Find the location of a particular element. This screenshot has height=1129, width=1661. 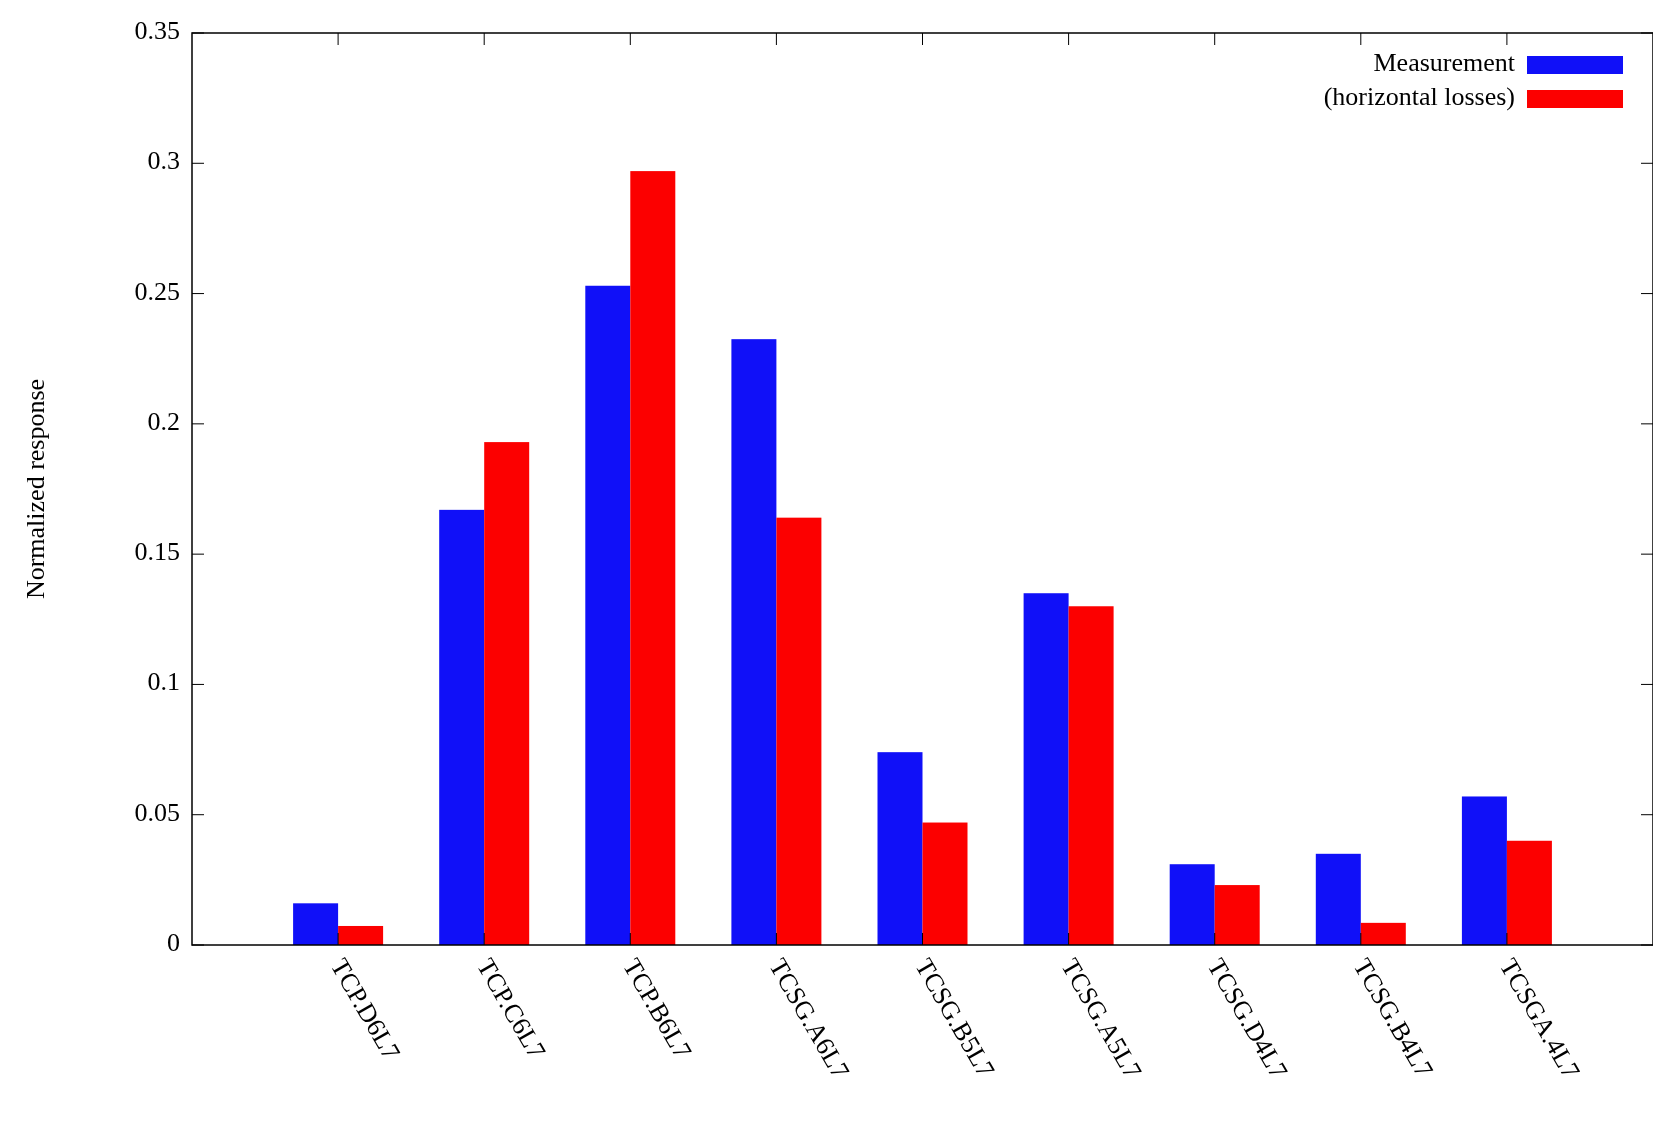

legend-label: (horizontal losses) is located at coordinates (1419, 96).